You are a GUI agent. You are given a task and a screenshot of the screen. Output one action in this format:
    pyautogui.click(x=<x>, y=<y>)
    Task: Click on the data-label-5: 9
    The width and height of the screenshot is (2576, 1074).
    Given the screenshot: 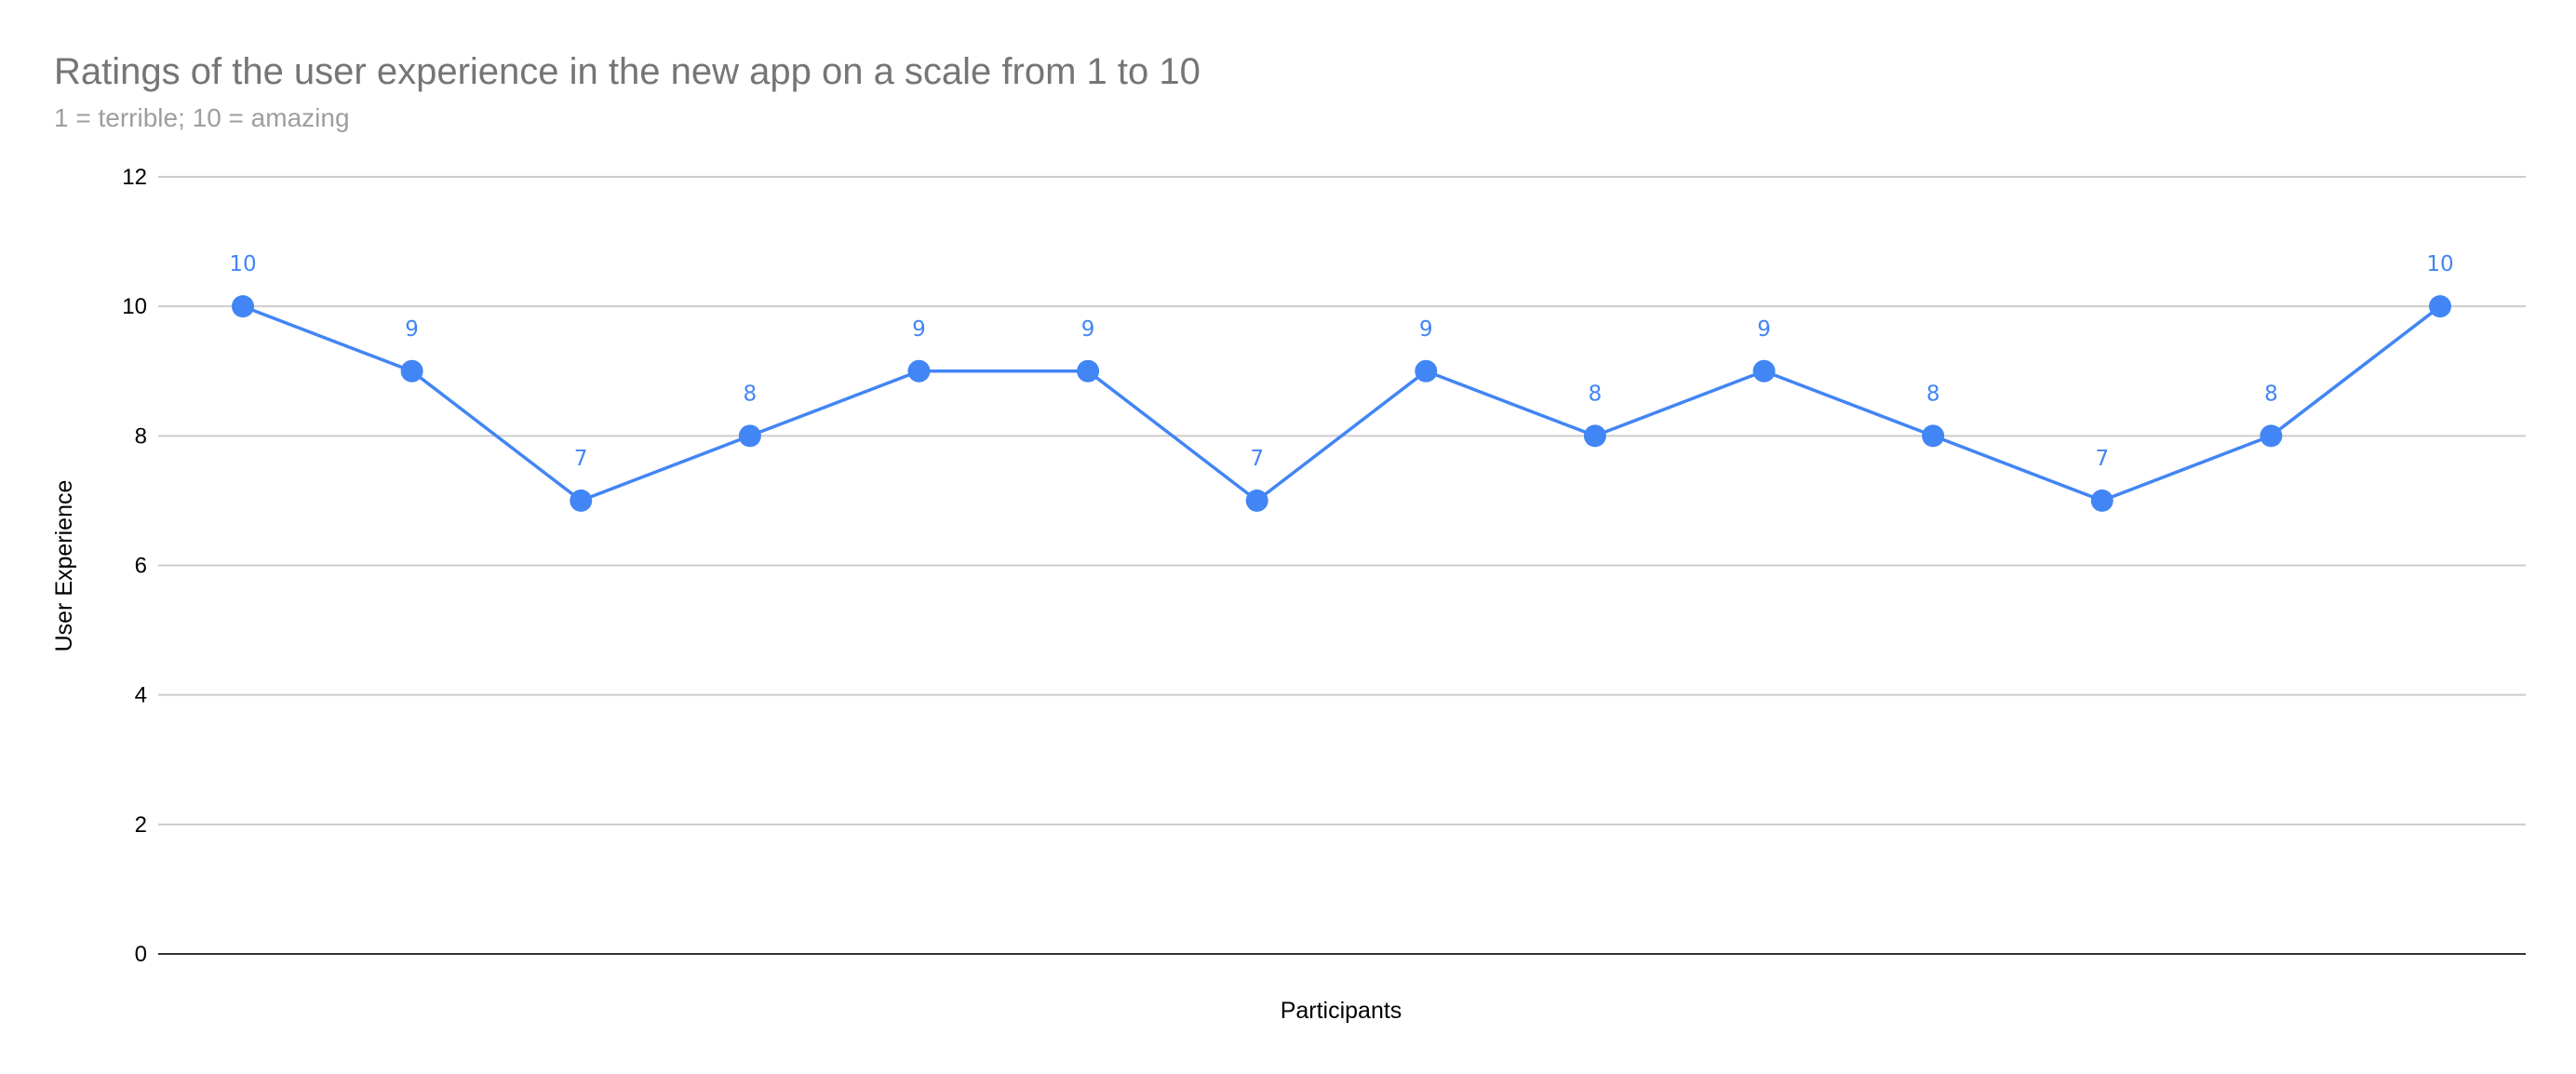 What is the action you would take?
    pyautogui.click(x=919, y=329)
    